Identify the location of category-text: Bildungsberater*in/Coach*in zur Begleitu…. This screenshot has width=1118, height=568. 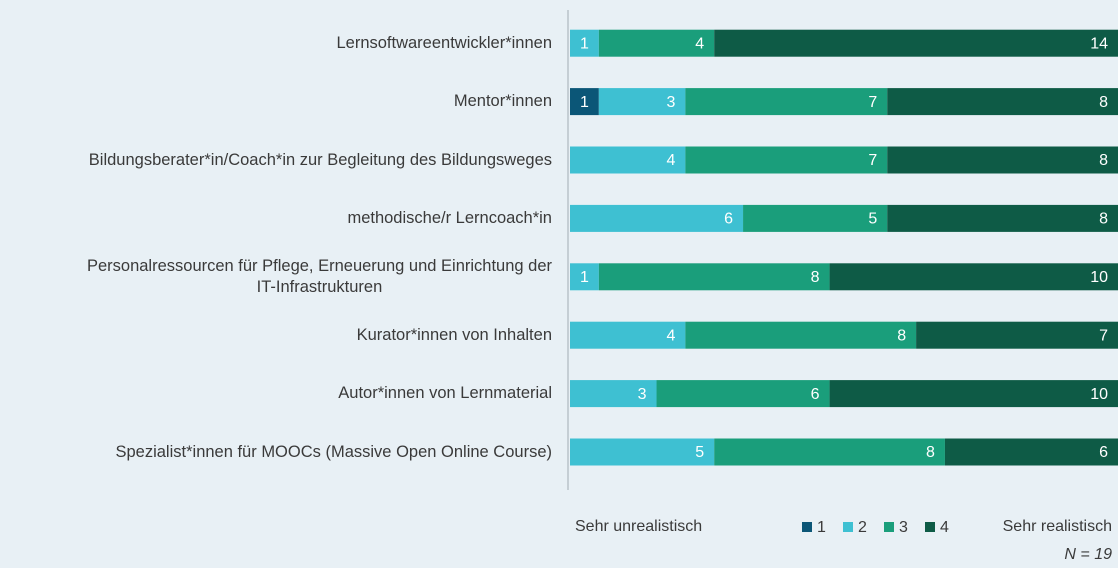
(320, 159).